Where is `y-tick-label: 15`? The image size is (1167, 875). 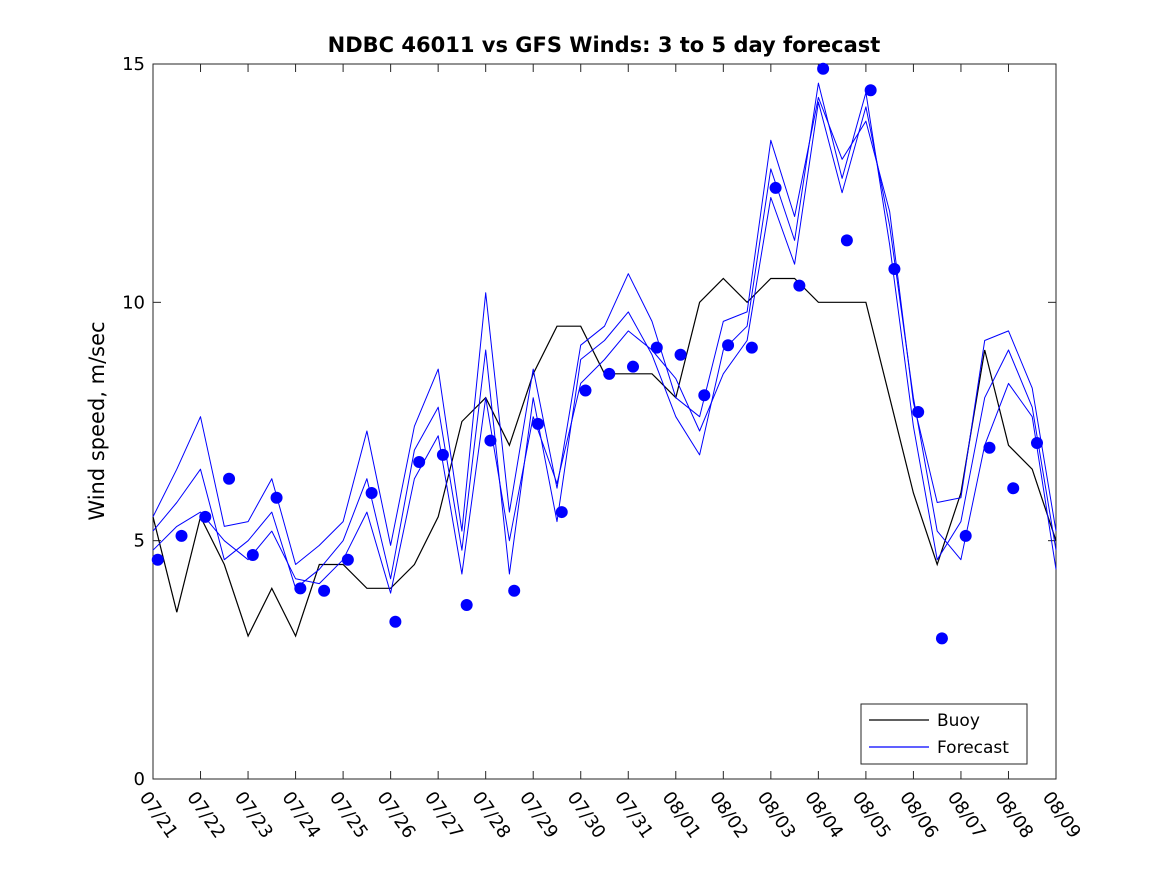 y-tick-label: 15 is located at coordinates (133, 64).